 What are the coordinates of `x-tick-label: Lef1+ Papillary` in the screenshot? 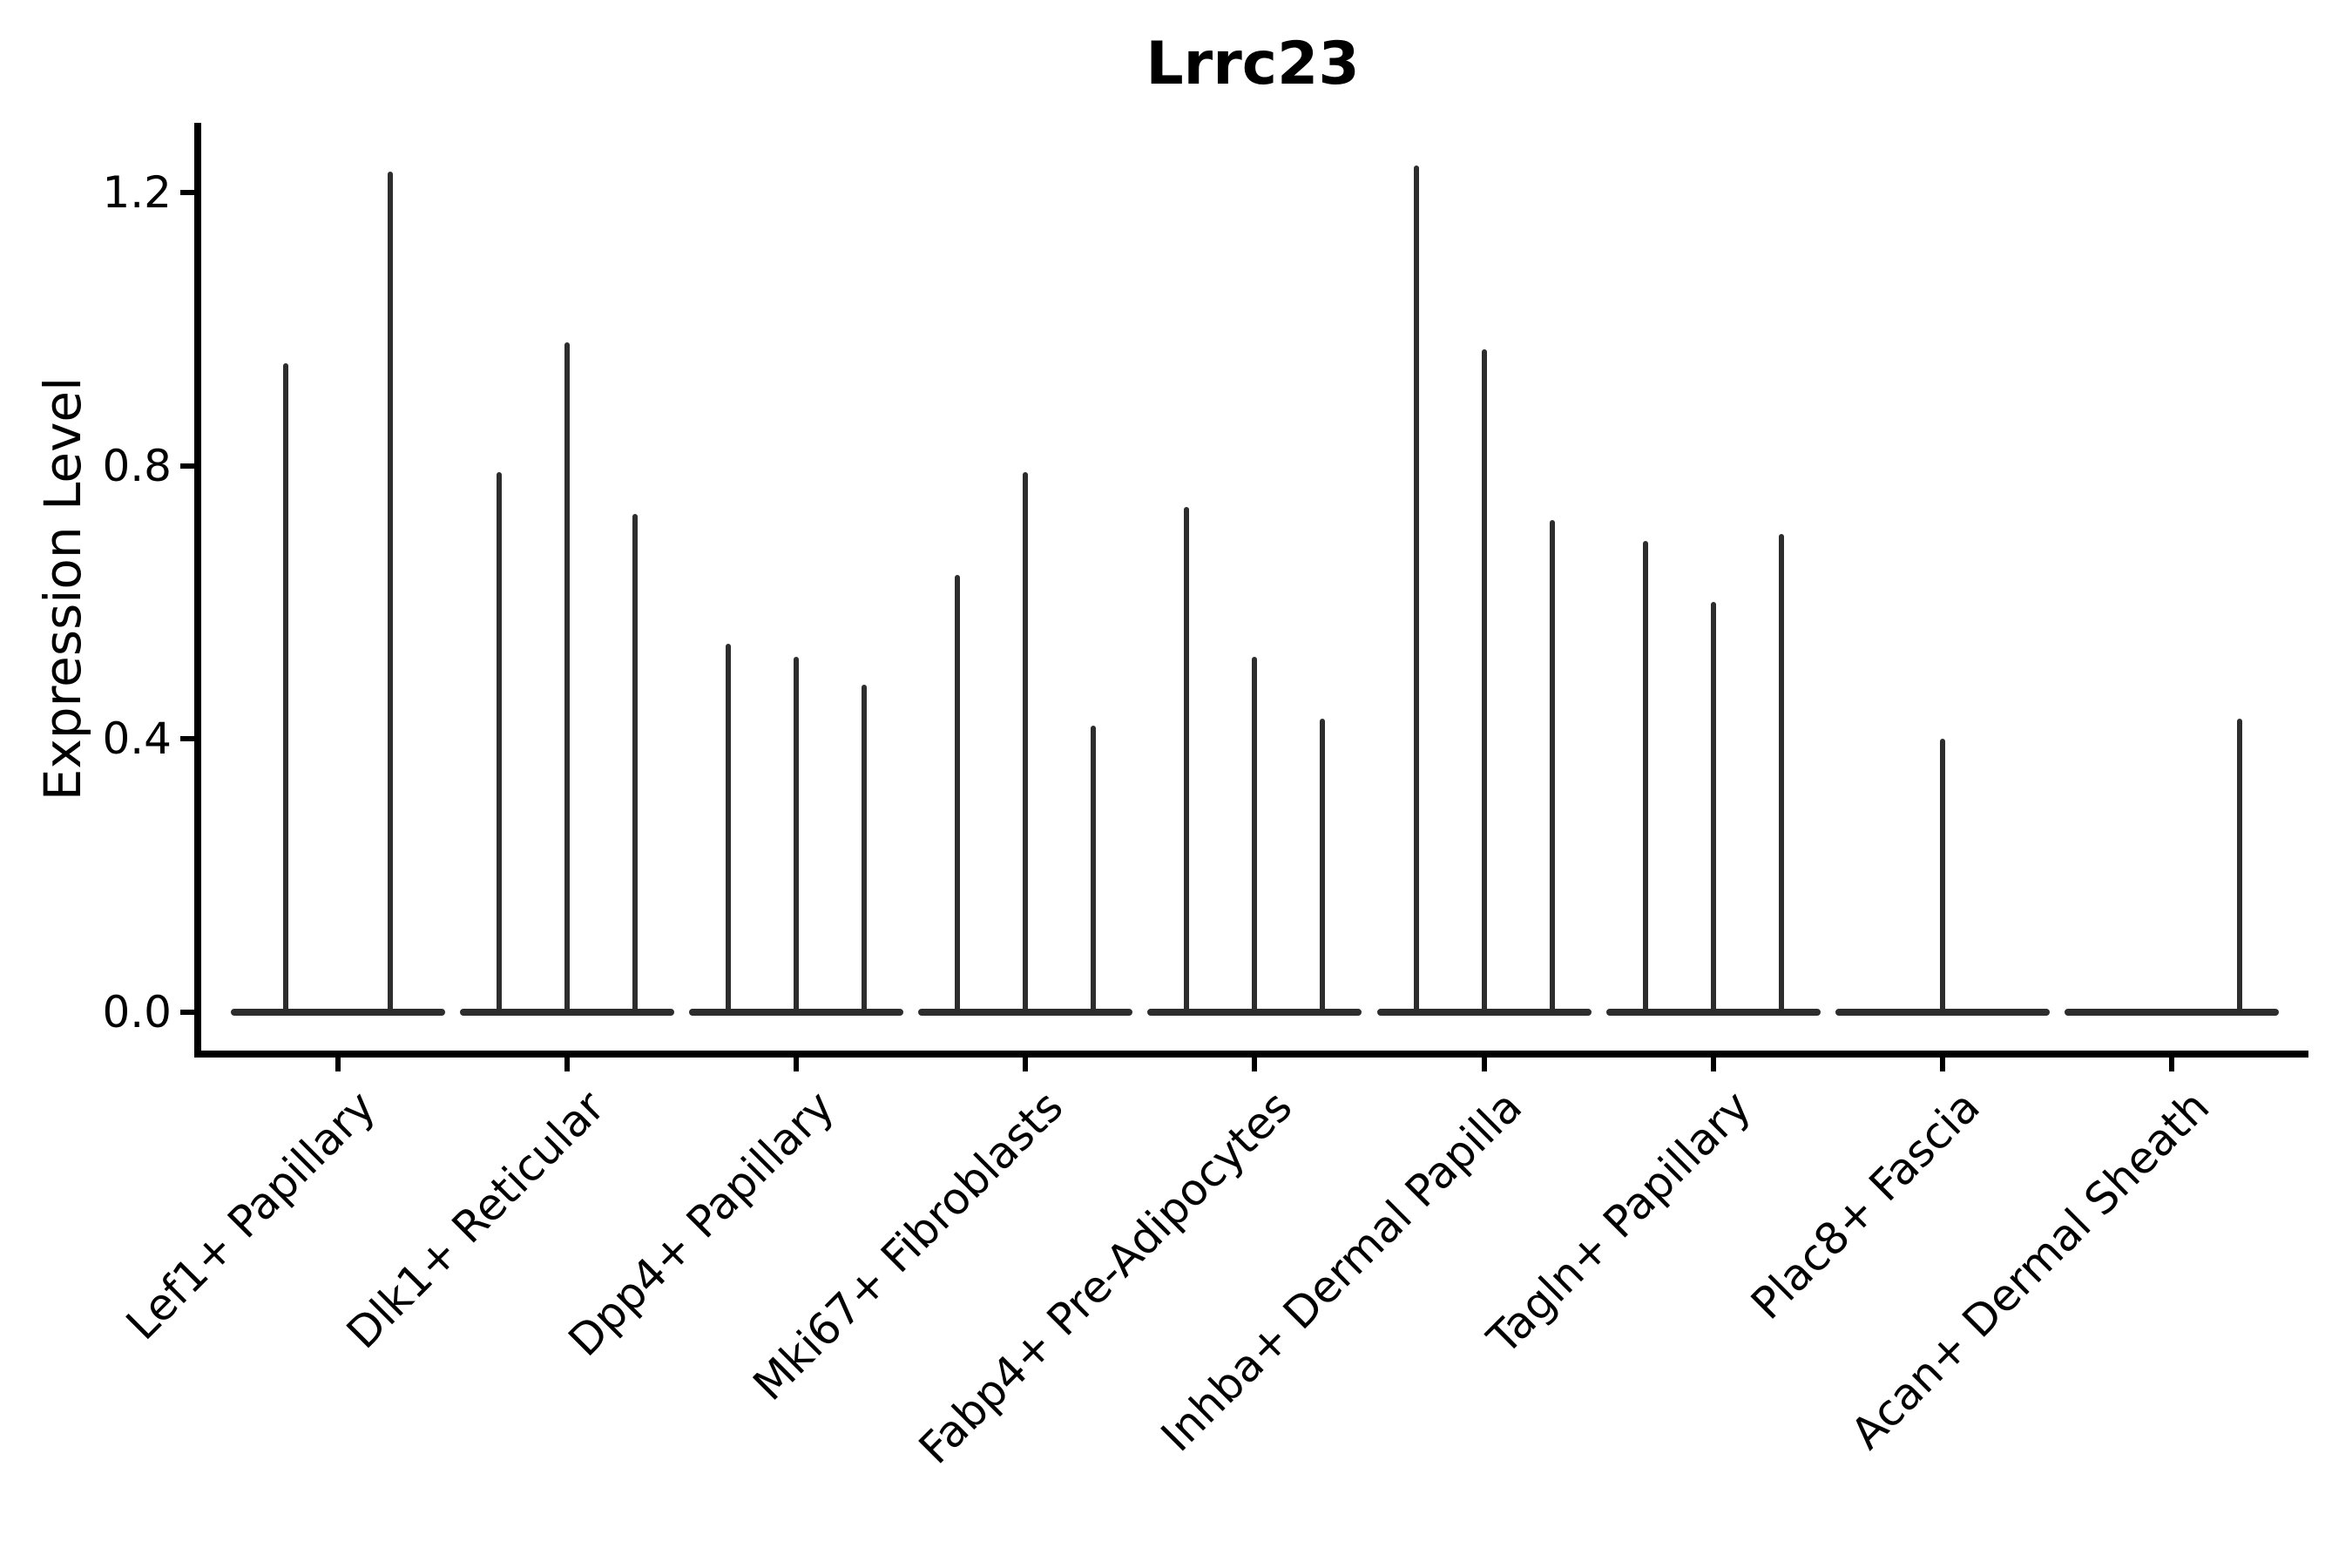 It's located at (252, 1215).